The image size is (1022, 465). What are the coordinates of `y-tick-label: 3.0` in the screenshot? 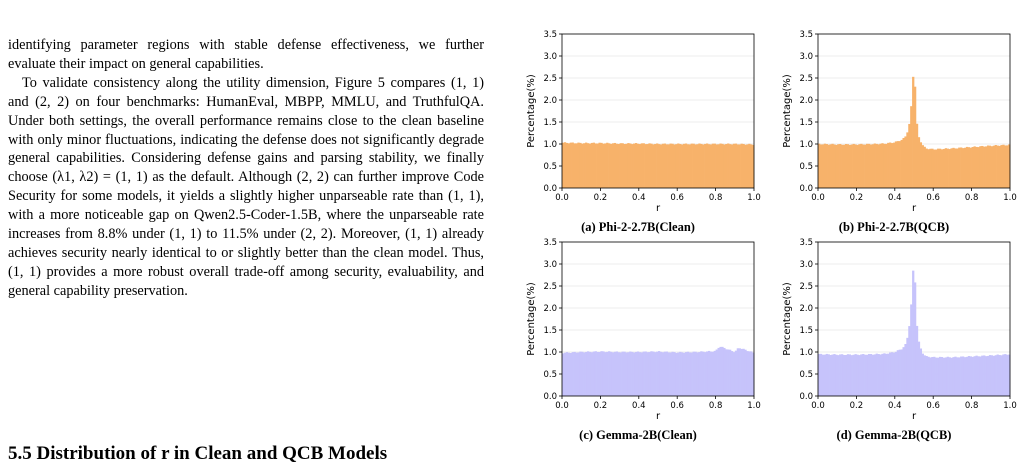 It's located at (550, 265).